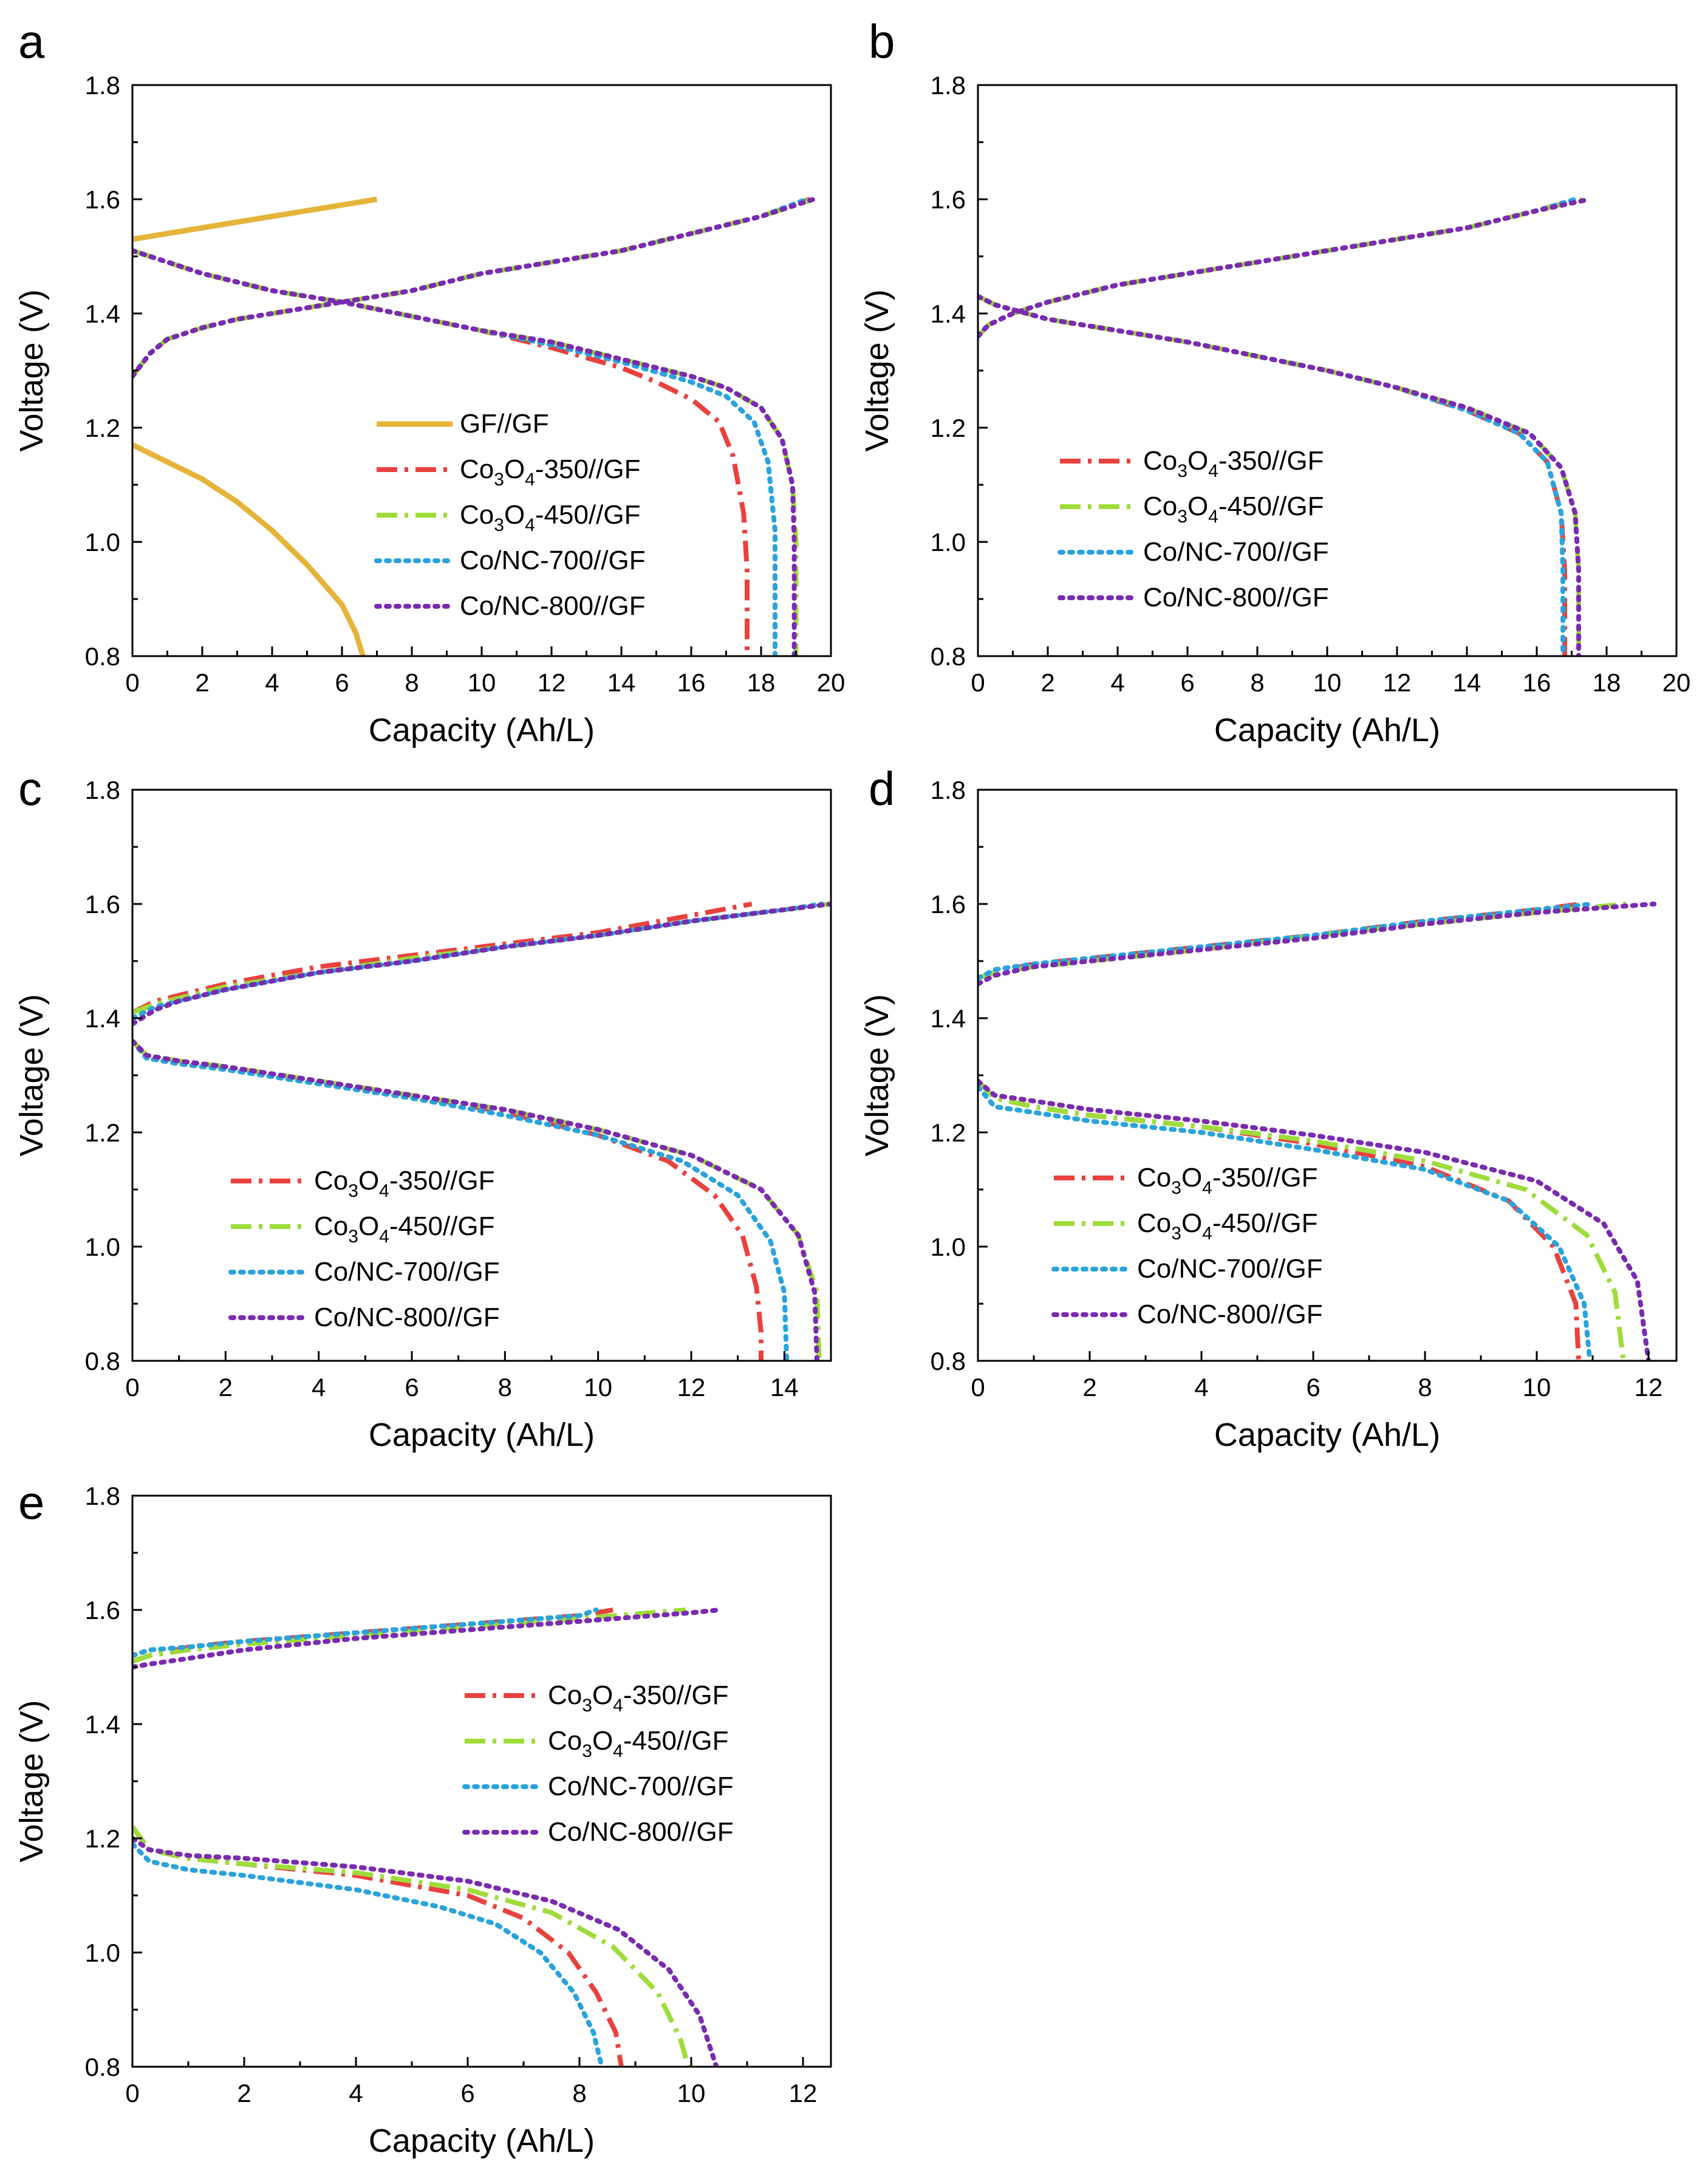 The image size is (1705, 2184). Describe the element at coordinates (882, 41) in the screenshot. I see `panel-letter-b: b` at that location.